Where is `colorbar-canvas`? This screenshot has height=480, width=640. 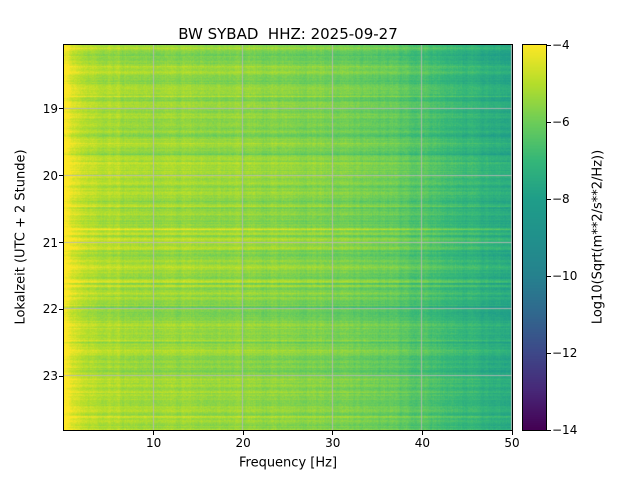
colorbar-canvas is located at coordinates (534, 237).